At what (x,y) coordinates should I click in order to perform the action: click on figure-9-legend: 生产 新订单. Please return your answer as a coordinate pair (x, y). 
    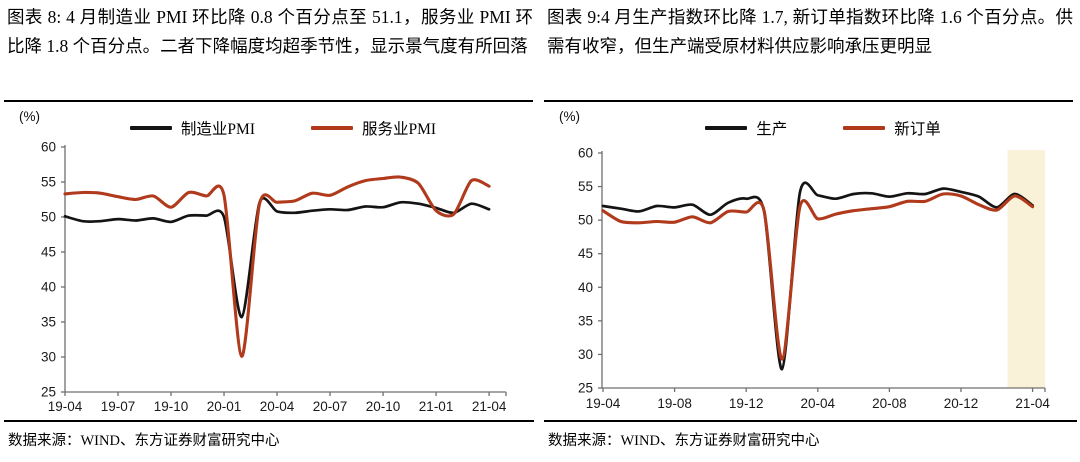
    Looking at the image, I should click on (823, 128).